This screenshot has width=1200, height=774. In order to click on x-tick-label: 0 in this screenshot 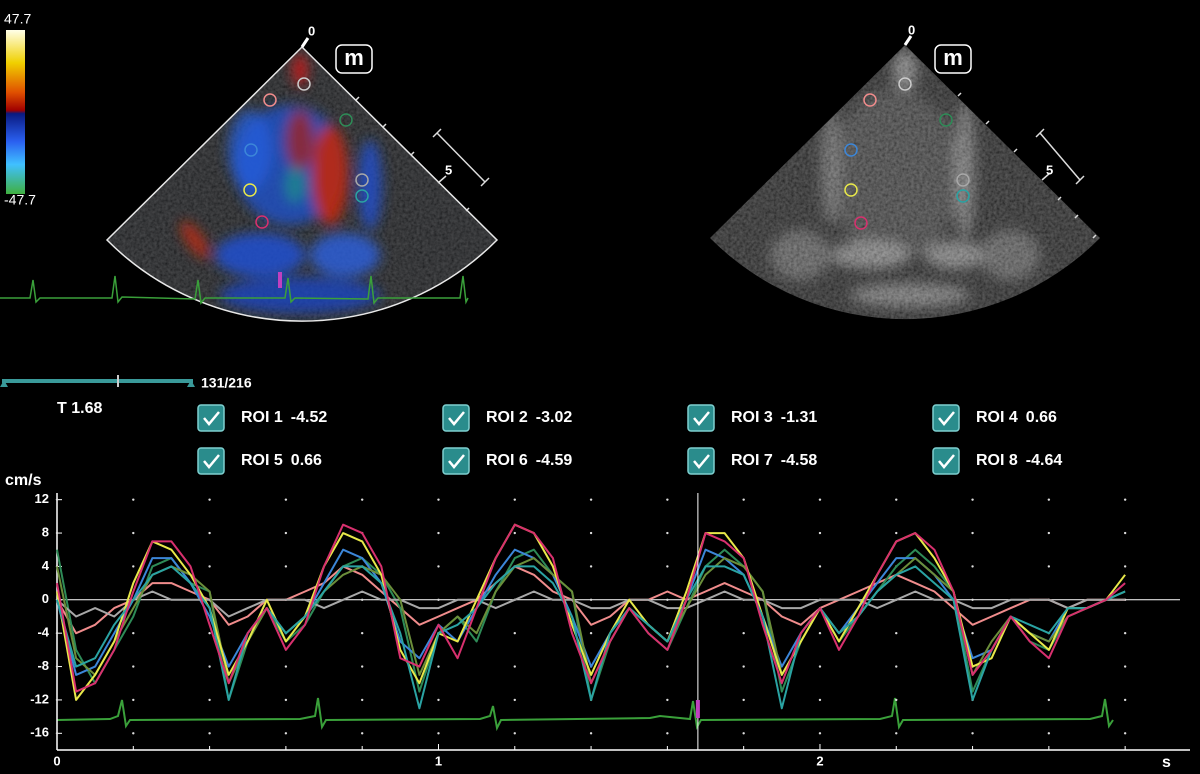, I will do `click(56, 760)`.